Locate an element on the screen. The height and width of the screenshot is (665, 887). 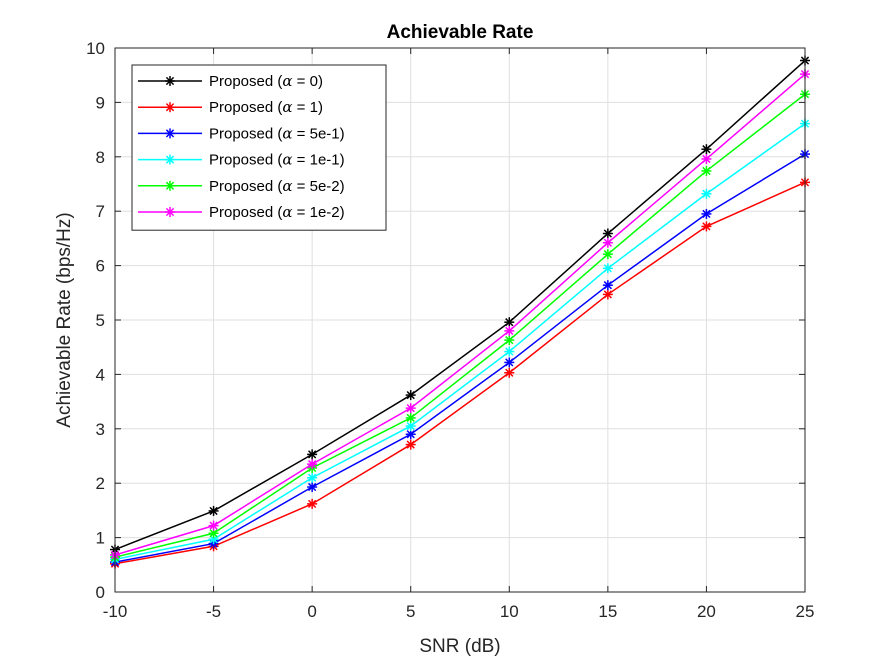
legend-label: Proposed (α = 1) is located at coordinates (266, 107).